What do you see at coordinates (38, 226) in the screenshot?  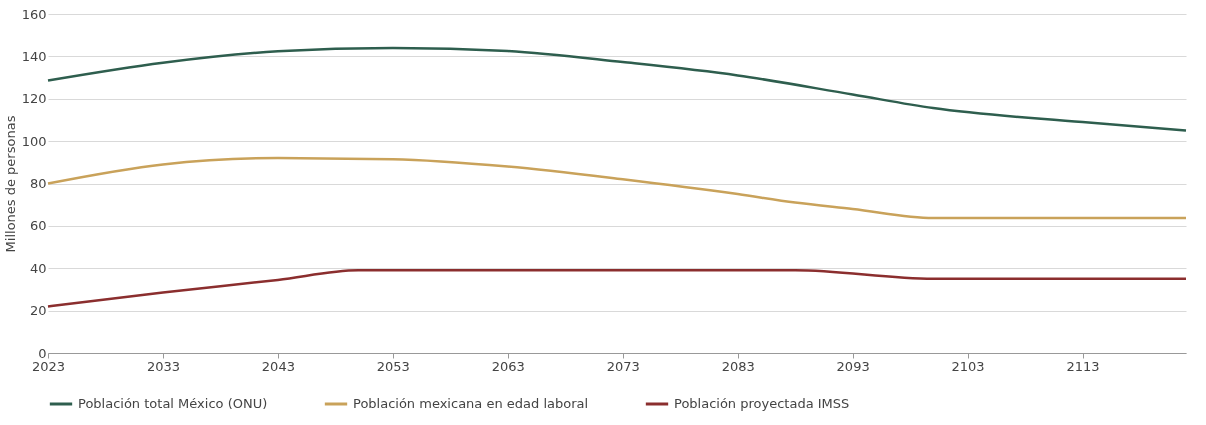 I see `y-tick-label: 60` at bounding box center [38, 226].